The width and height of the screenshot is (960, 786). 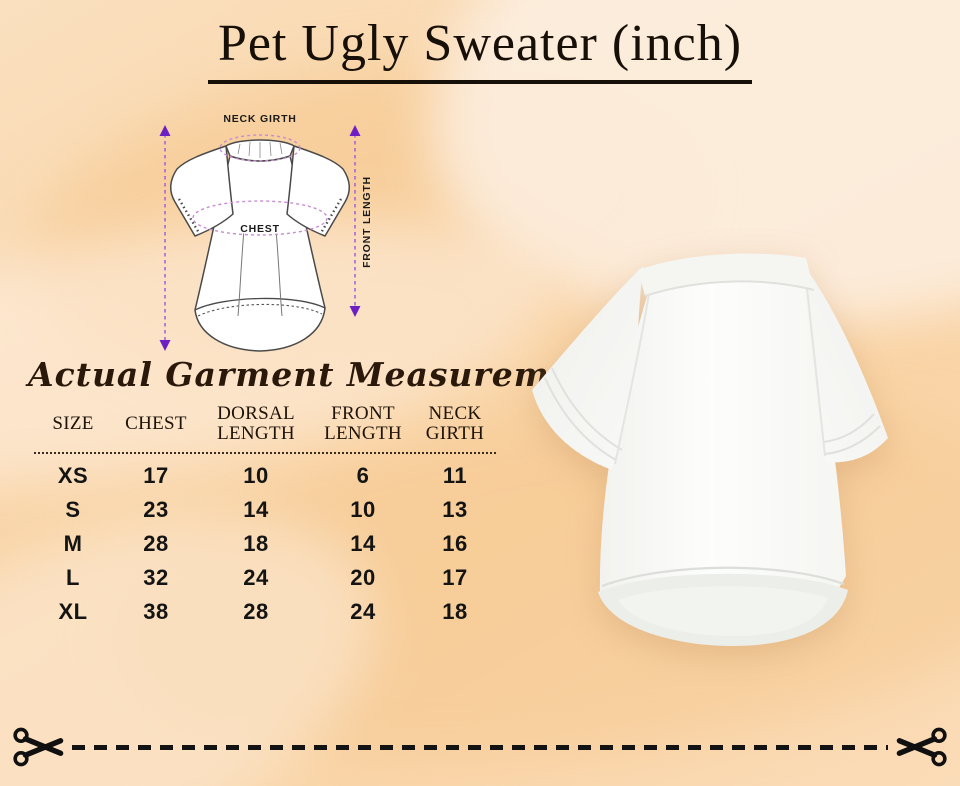 I want to click on column-header-neck-girth: NECK GIRTH, so click(x=455, y=423).